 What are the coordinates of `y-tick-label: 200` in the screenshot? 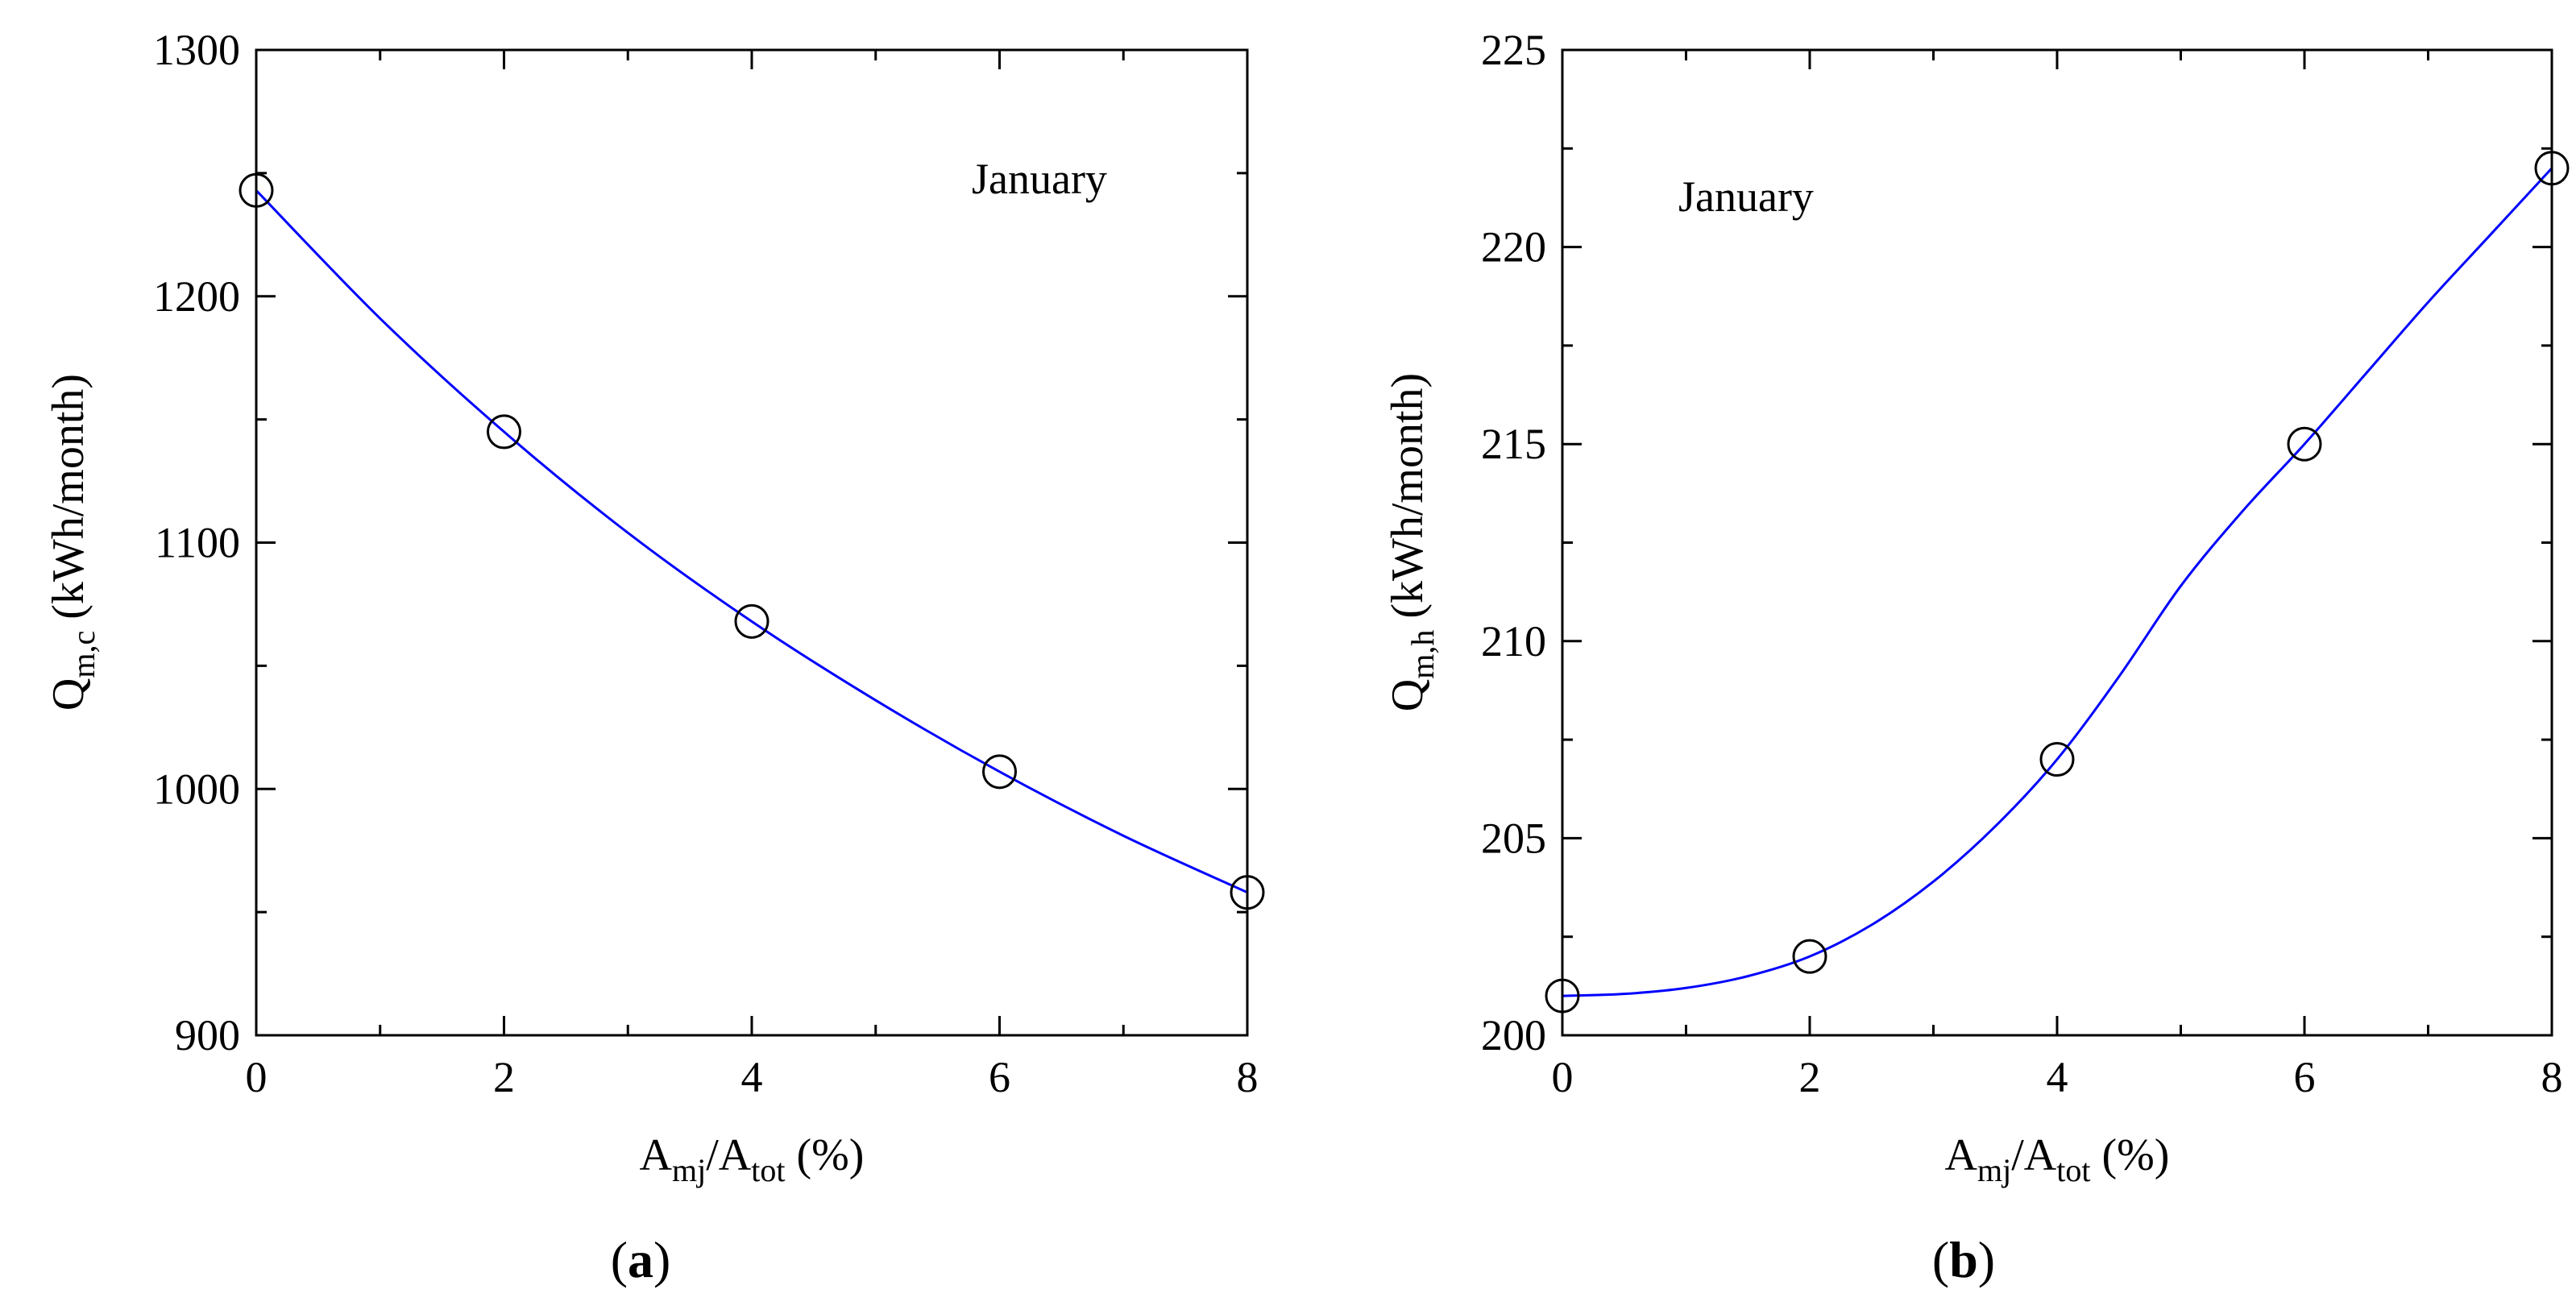 It's located at (1513, 1035).